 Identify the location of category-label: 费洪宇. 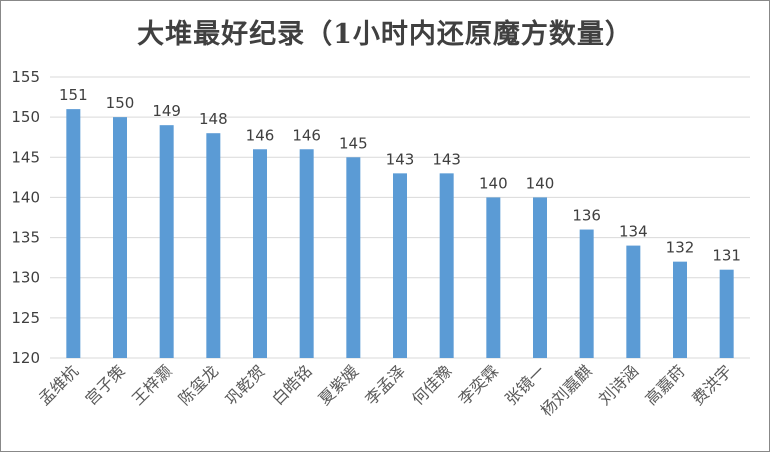
(711, 384).